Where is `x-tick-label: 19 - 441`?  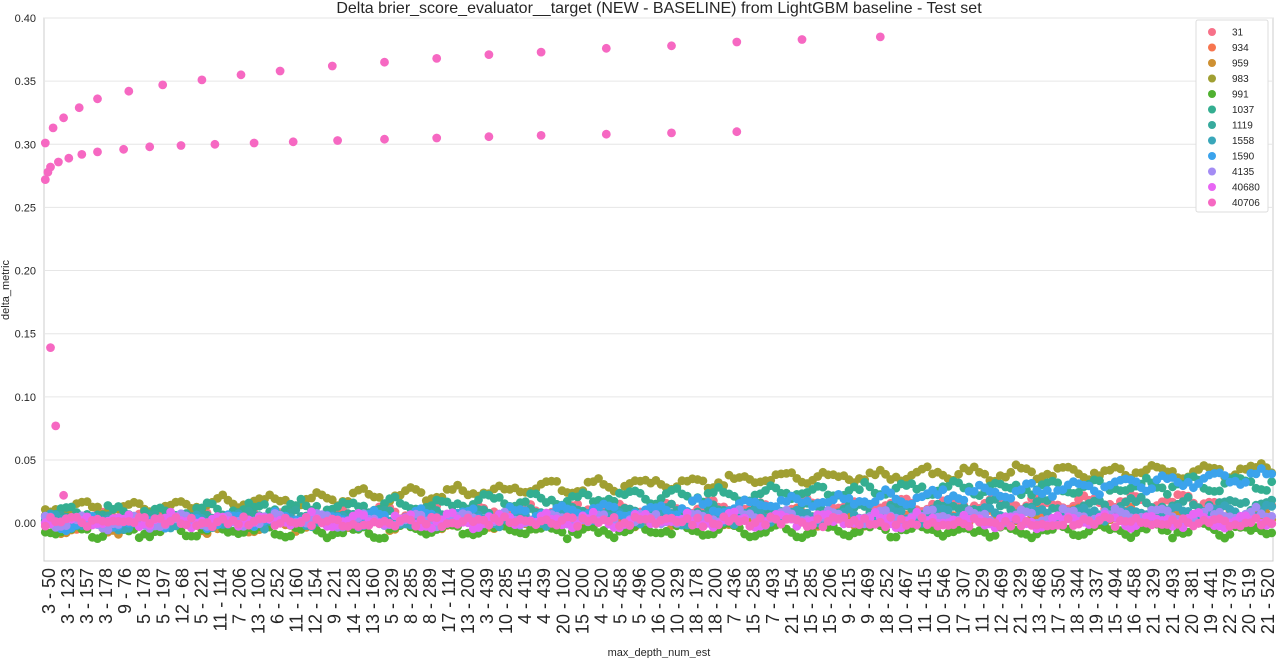 x-tick-label: 19 - 441 is located at coordinates (1211, 601).